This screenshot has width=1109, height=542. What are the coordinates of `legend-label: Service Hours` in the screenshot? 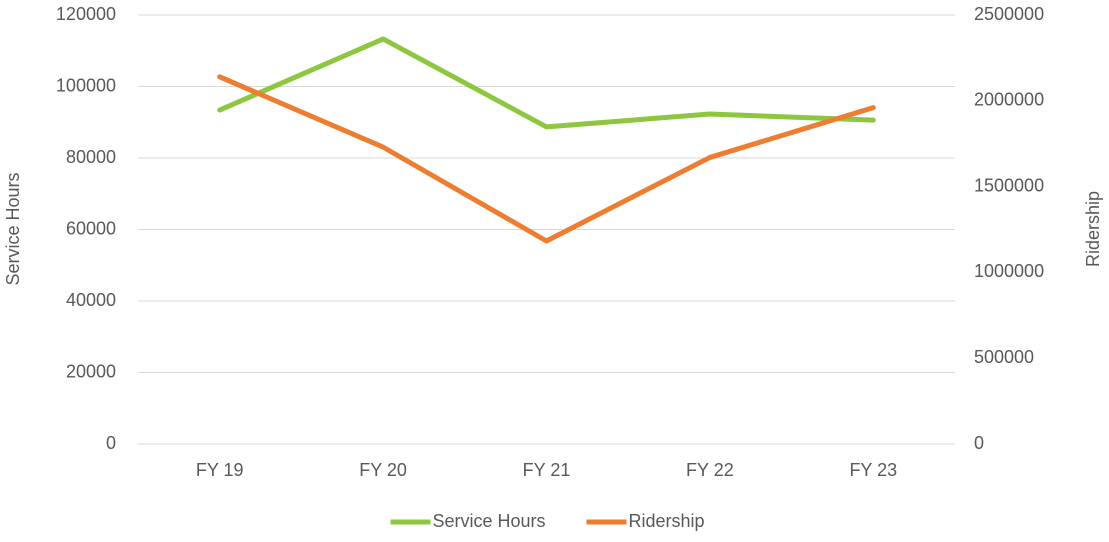 It's located at (489, 521).